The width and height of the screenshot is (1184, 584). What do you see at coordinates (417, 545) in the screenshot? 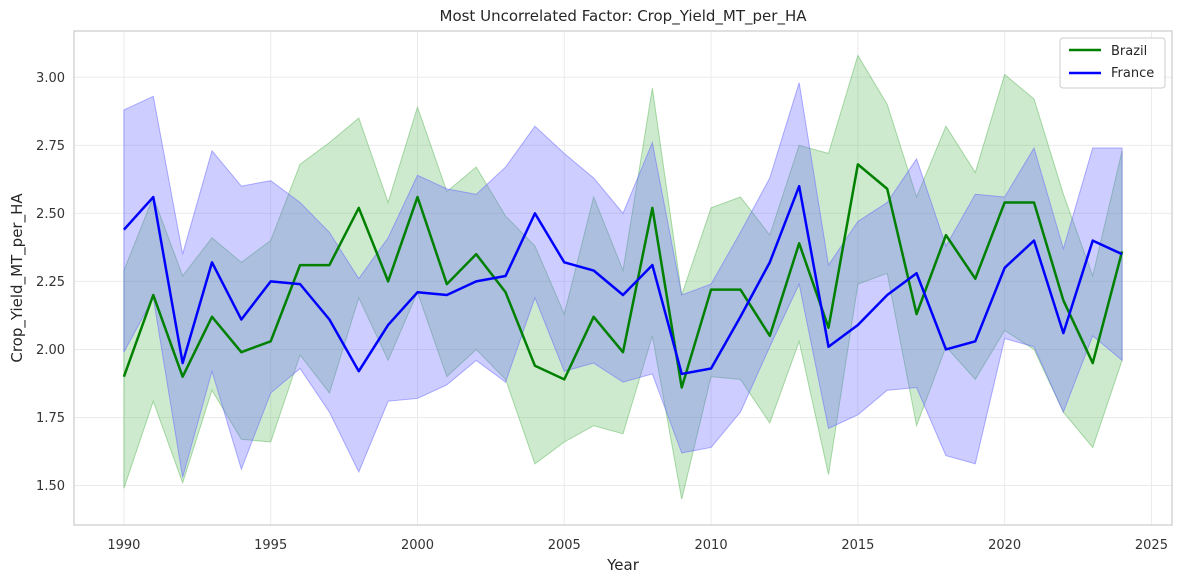
I see `x-tick-label: 2000` at bounding box center [417, 545].